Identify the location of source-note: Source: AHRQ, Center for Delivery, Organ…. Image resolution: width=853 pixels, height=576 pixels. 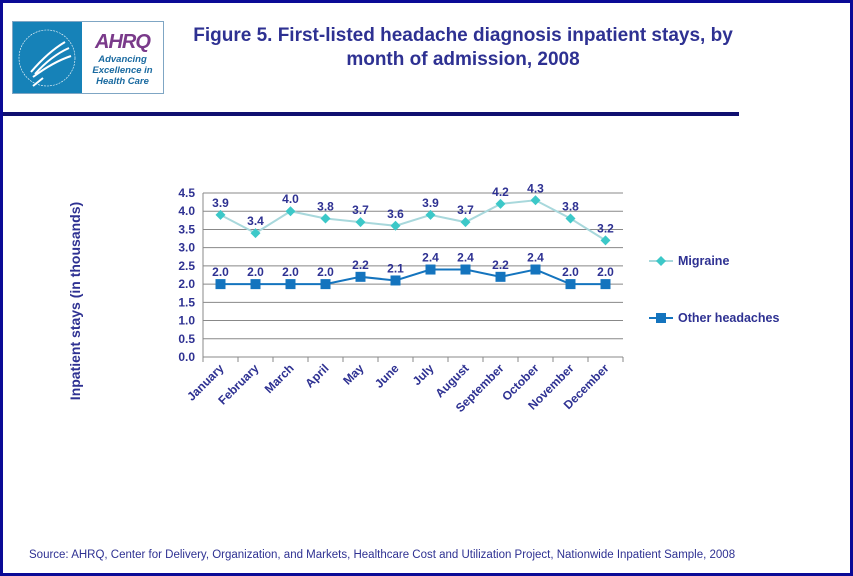
(382, 555).